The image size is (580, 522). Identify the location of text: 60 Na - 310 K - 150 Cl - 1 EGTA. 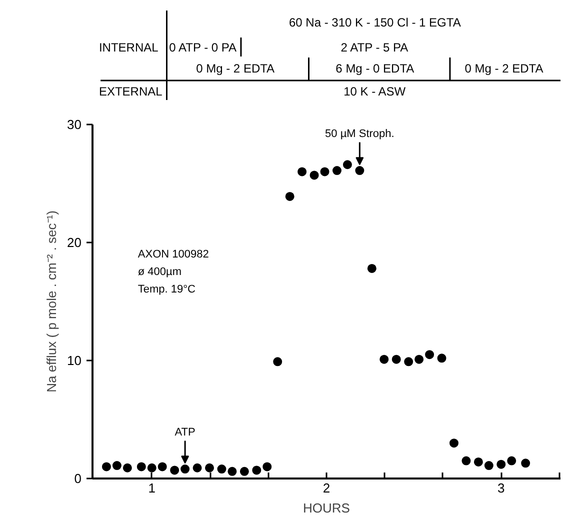
(374, 23).